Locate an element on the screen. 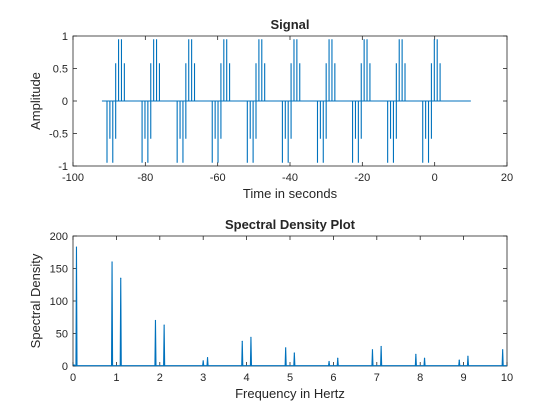  x-axis-label: Frequency in Hertz is located at coordinates (290, 393).